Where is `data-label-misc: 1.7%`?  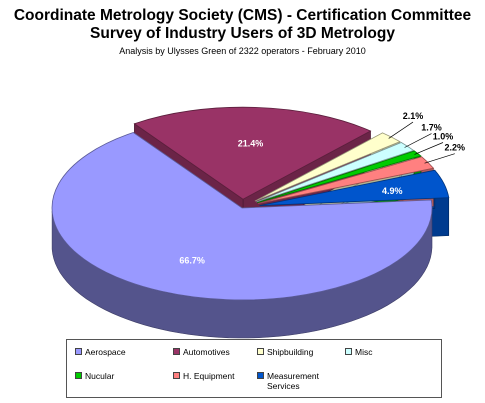
data-label-misc: 1.7% is located at coordinates (431, 128).